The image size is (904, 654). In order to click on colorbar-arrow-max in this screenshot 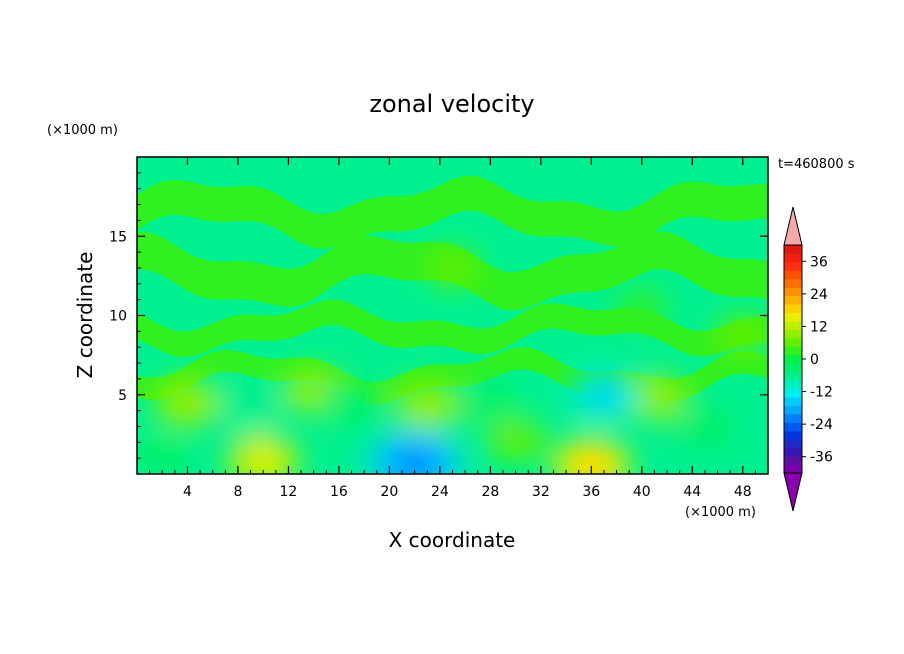, I will do `click(793, 226)`.